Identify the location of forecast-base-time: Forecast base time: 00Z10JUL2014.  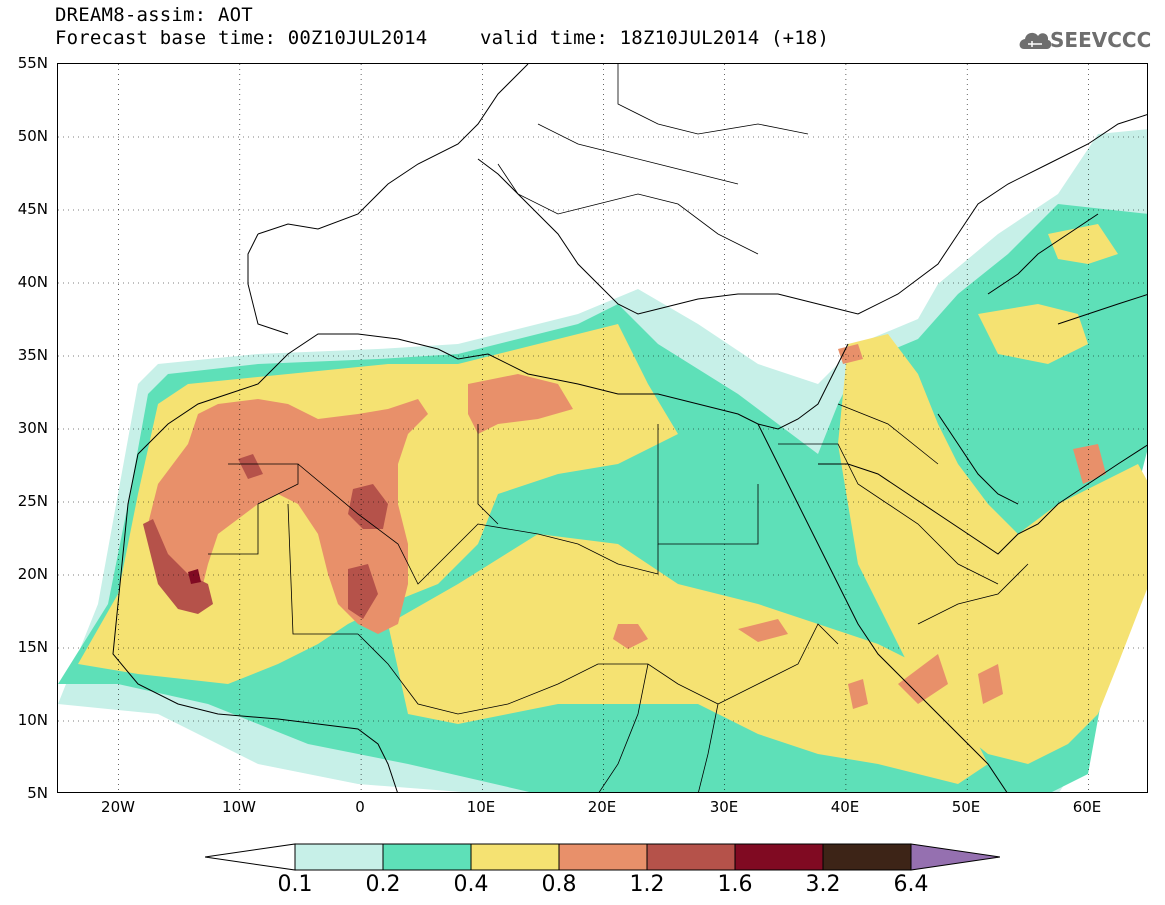
(241, 38).